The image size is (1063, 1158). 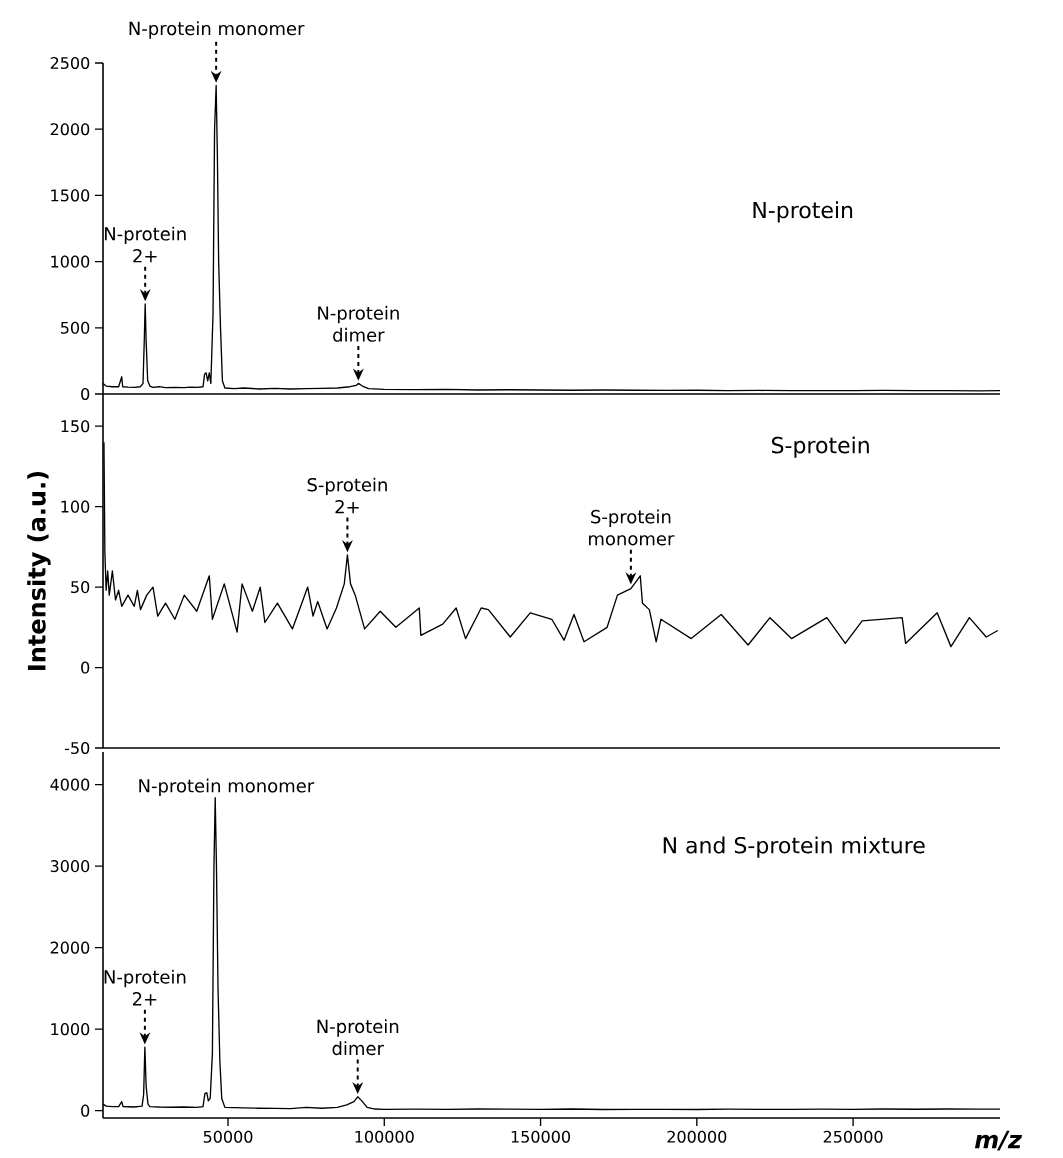 What do you see at coordinates (697, 1136) in the screenshot?
I see `x-tick-label: 200000` at bounding box center [697, 1136].